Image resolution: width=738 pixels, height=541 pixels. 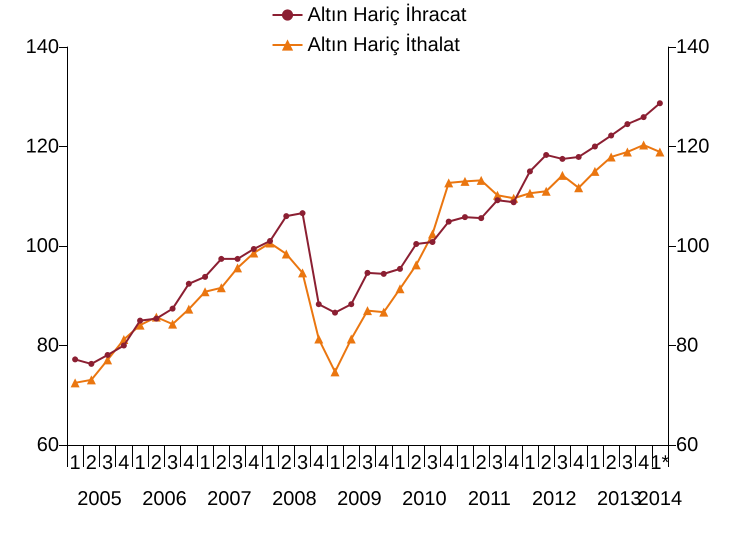 What do you see at coordinates (294, 499) in the screenshot?
I see `text: 2008` at bounding box center [294, 499].